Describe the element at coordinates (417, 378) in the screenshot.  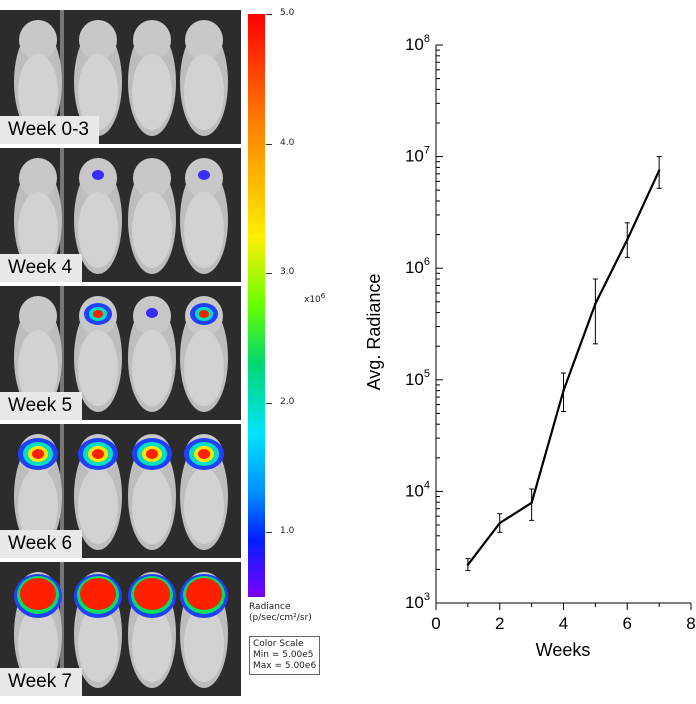
I see `y-tick-label: 10⁵` at that location.